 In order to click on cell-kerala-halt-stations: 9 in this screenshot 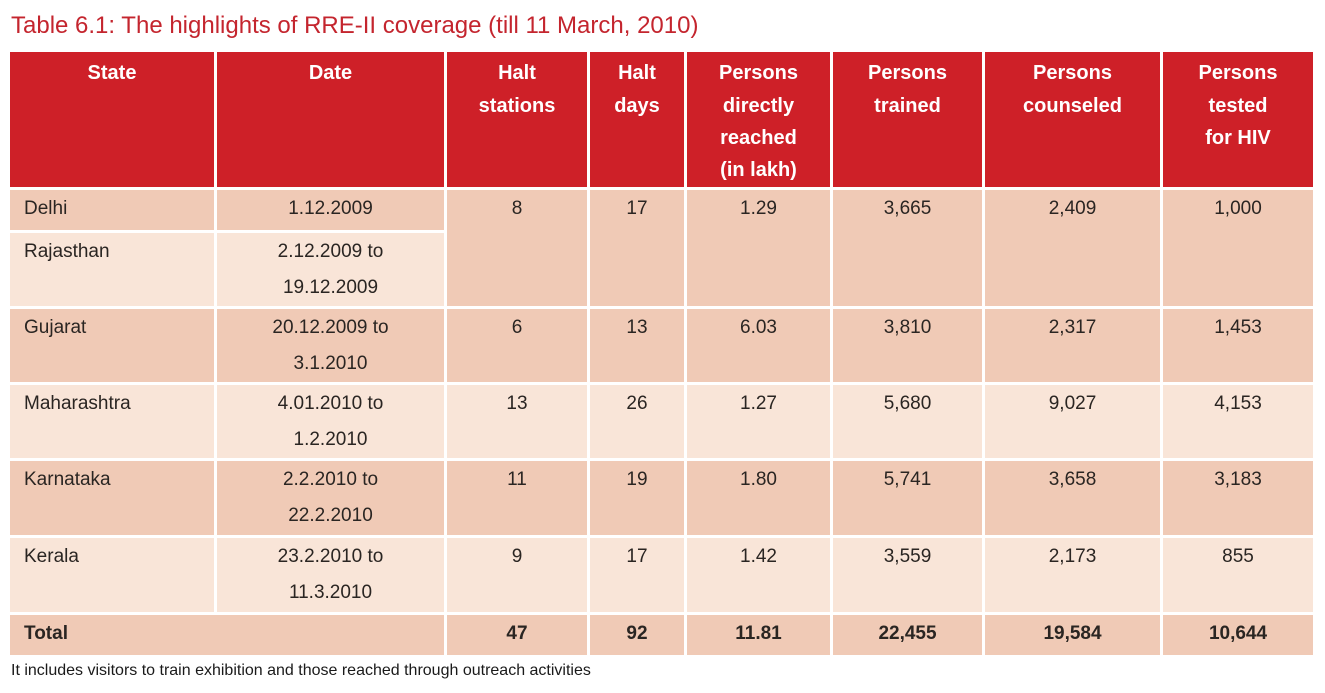, I will do `click(517, 574)`.